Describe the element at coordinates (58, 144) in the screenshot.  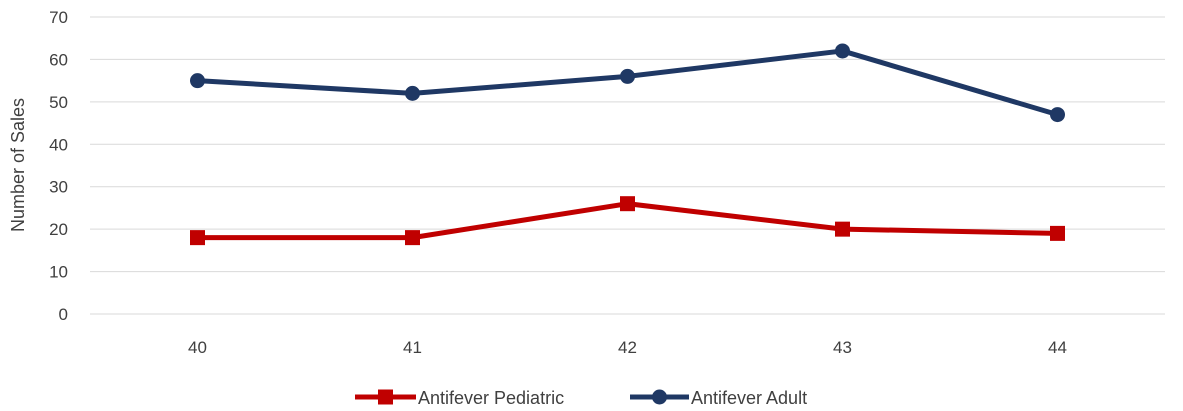
I see `y-tick-label: 40` at that location.